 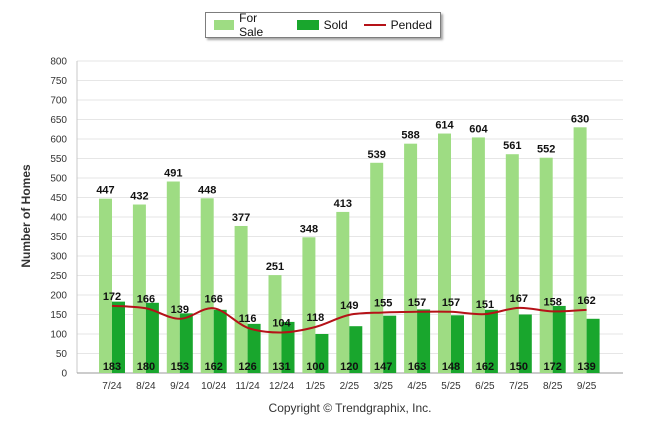 What do you see at coordinates (247, 386) in the screenshot?
I see `x-tick-label: 11/24` at bounding box center [247, 386].